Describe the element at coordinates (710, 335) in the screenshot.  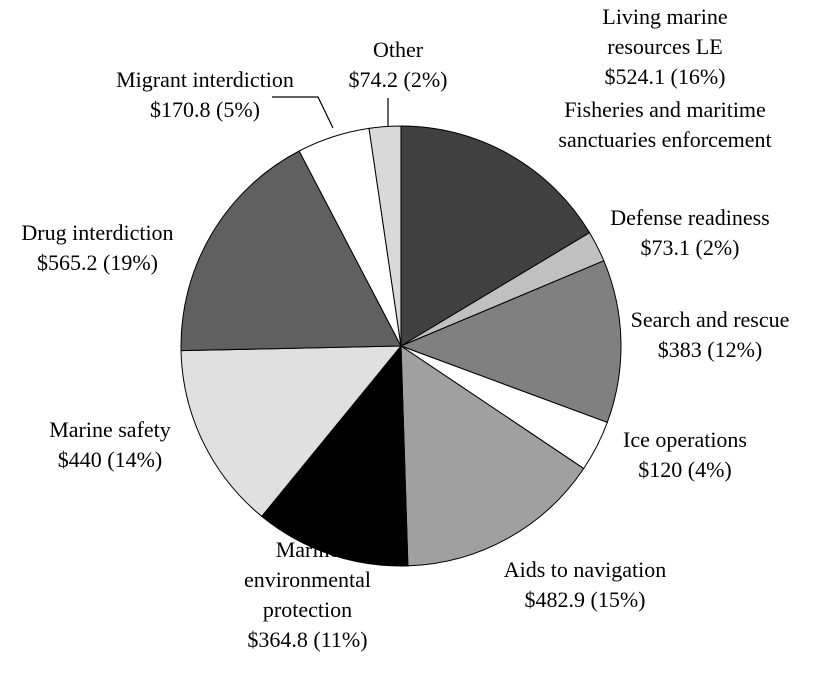
I see `slice-label: Search and rescue $383 (12%)` at that location.